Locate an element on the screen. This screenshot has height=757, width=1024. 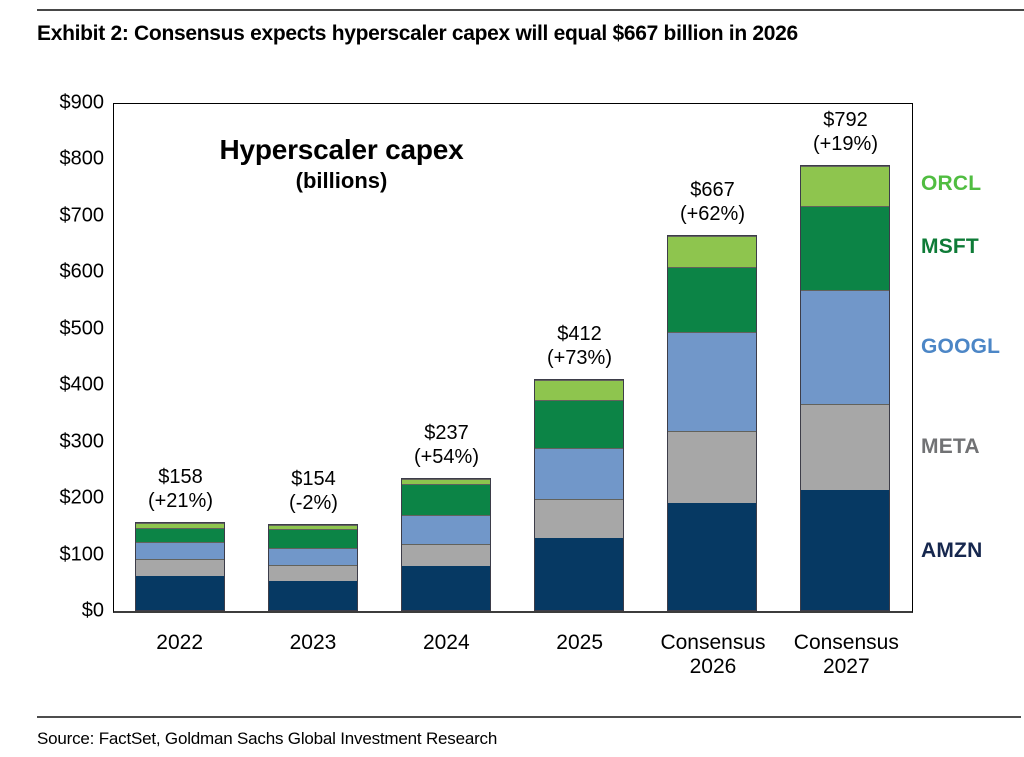
top-divider is located at coordinates (530, 10).